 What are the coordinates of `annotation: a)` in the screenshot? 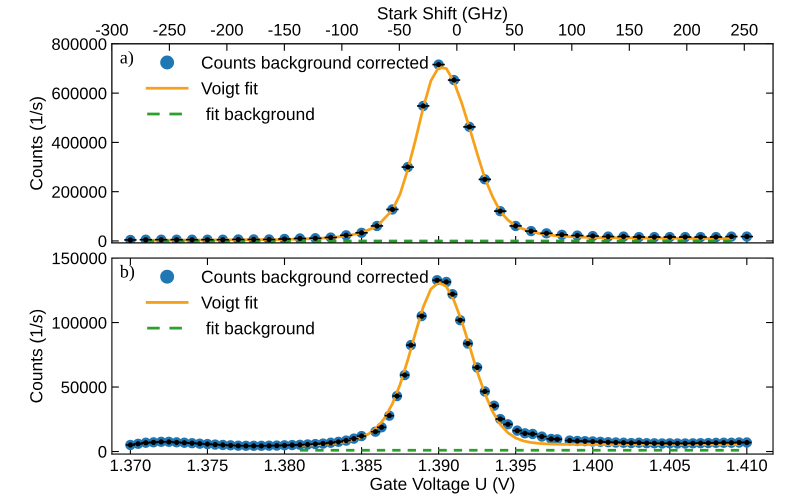 It's located at (127, 59).